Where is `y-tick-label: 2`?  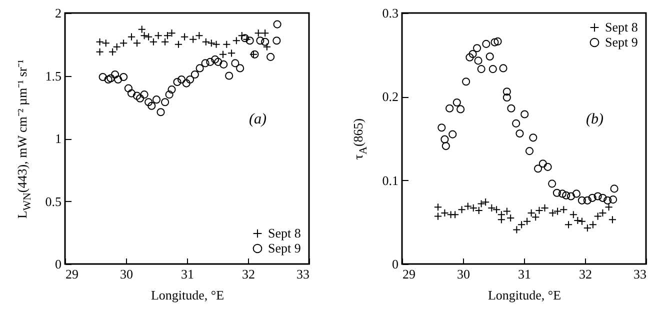
y-tick-label: 2 is located at coordinates (58, 13).